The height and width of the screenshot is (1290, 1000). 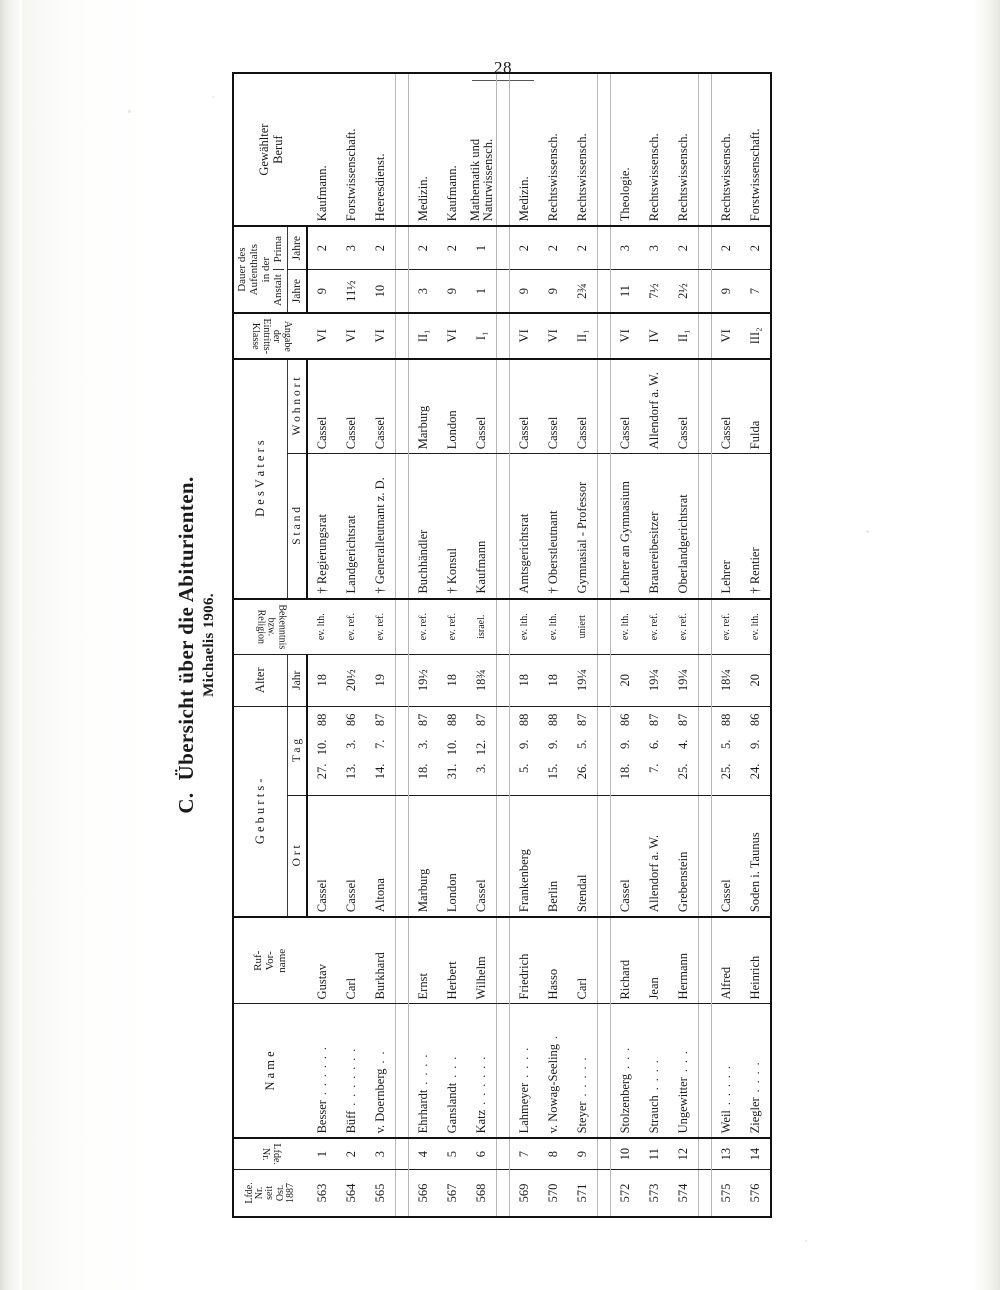 What do you see at coordinates (270, 626) in the screenshot?
I see `header-bekenntnis: Bekenntnis bzw. Religion` at bounding box center [270, 626].